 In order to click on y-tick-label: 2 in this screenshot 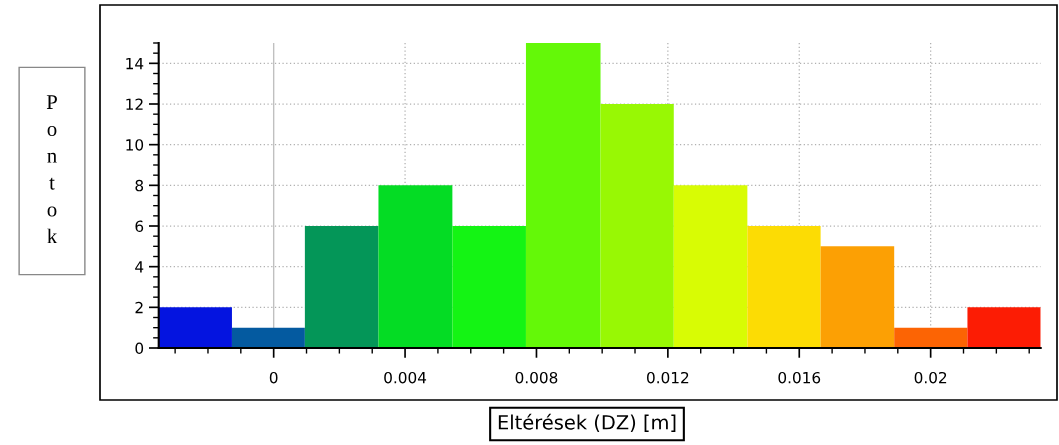, I will do `click(139, 307)`.